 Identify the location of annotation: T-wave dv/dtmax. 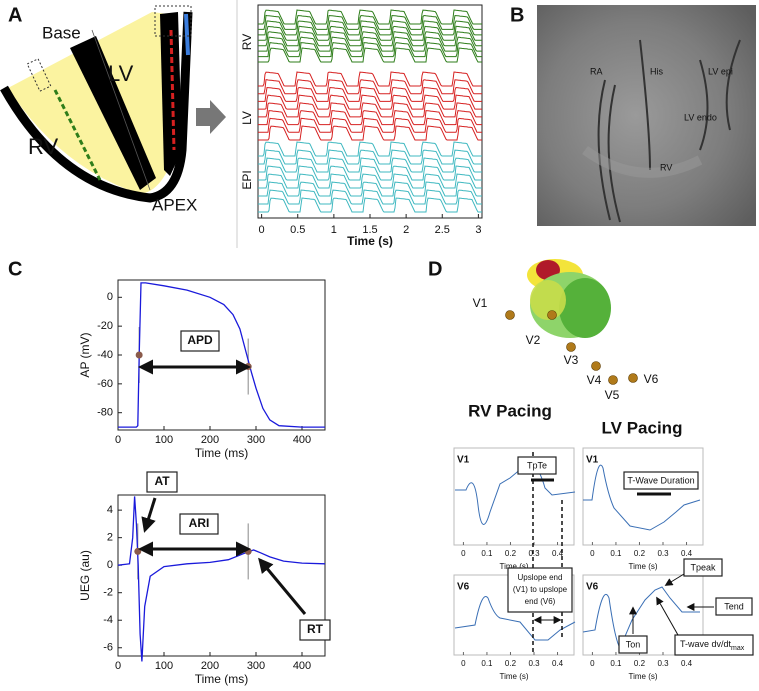
(712, 645).